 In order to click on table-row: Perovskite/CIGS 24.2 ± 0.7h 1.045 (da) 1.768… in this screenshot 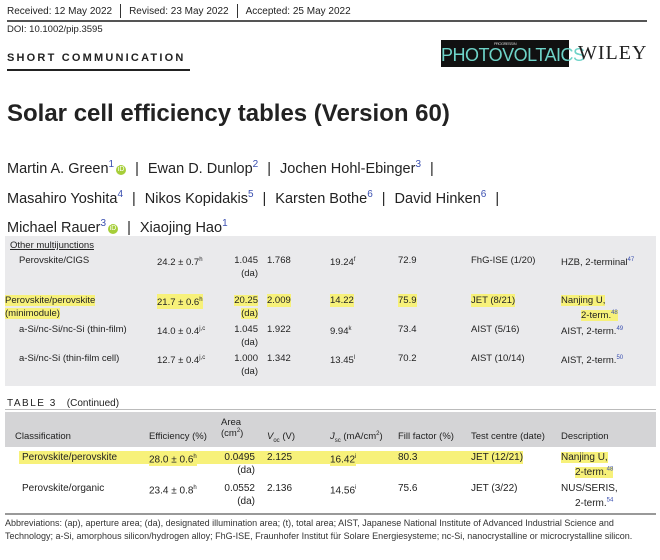, I will do `click(330, 268)`.